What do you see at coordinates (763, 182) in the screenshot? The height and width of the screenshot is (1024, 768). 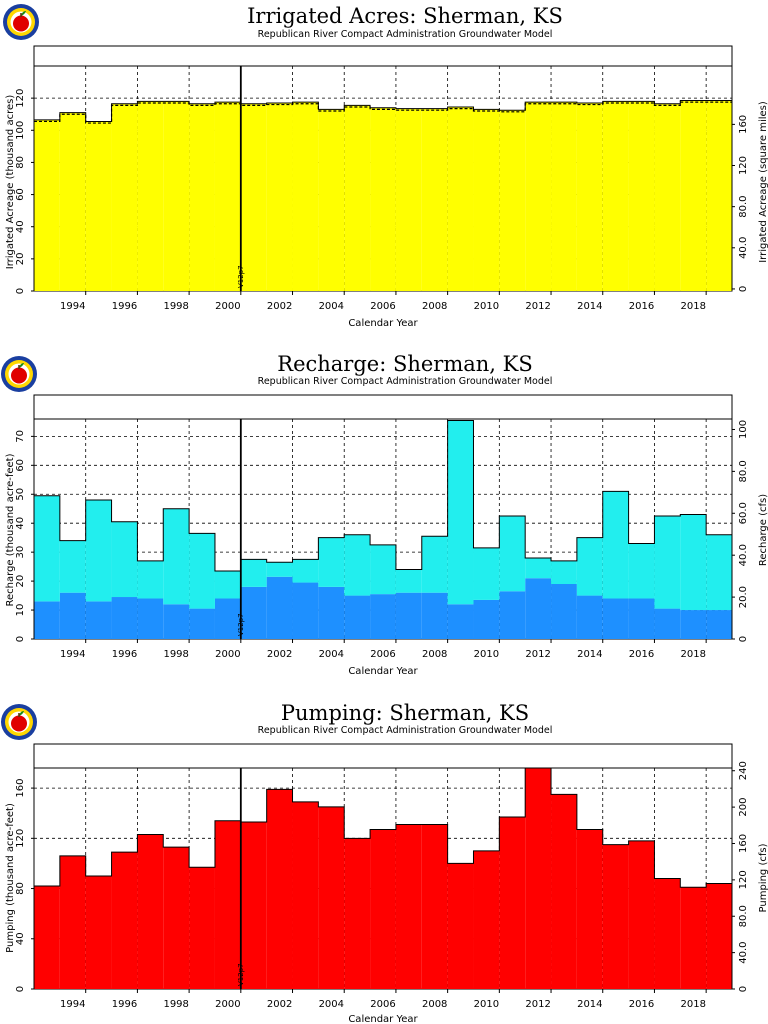 I see `y2-axis-label: Irrigated Acreage (square miles)` at bounding box center [763, 182].